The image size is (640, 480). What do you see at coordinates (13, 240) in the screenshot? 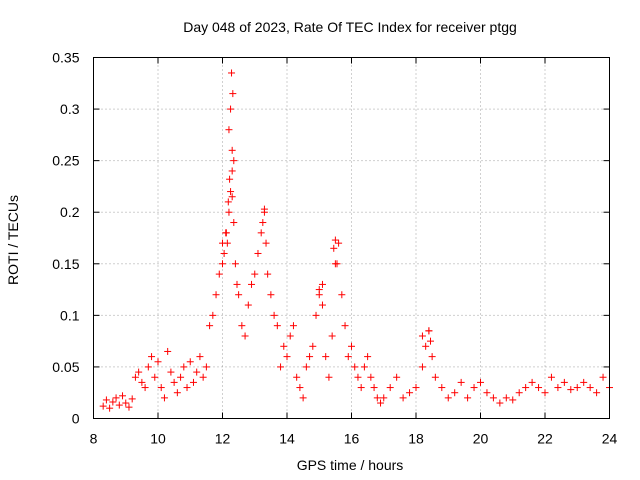
I see `y-axis-label: ROTI / TECUs` at bounding box center [13, 240].